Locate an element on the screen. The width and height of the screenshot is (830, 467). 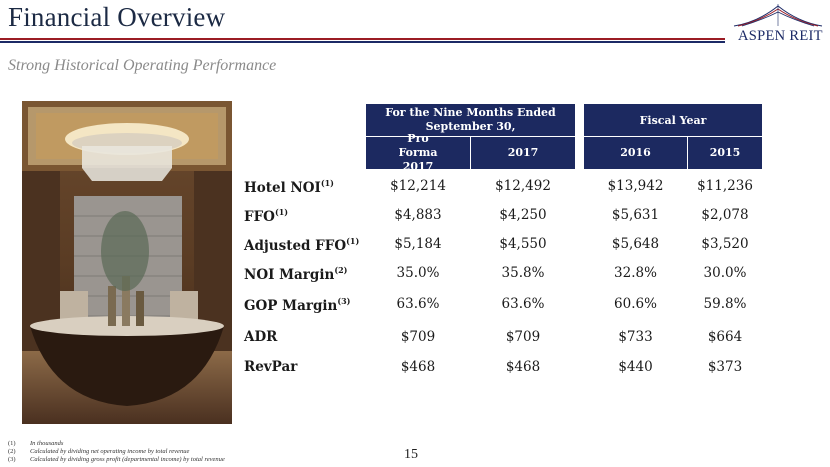
table-cell: $3,520 is located at coordinates (725, 244).